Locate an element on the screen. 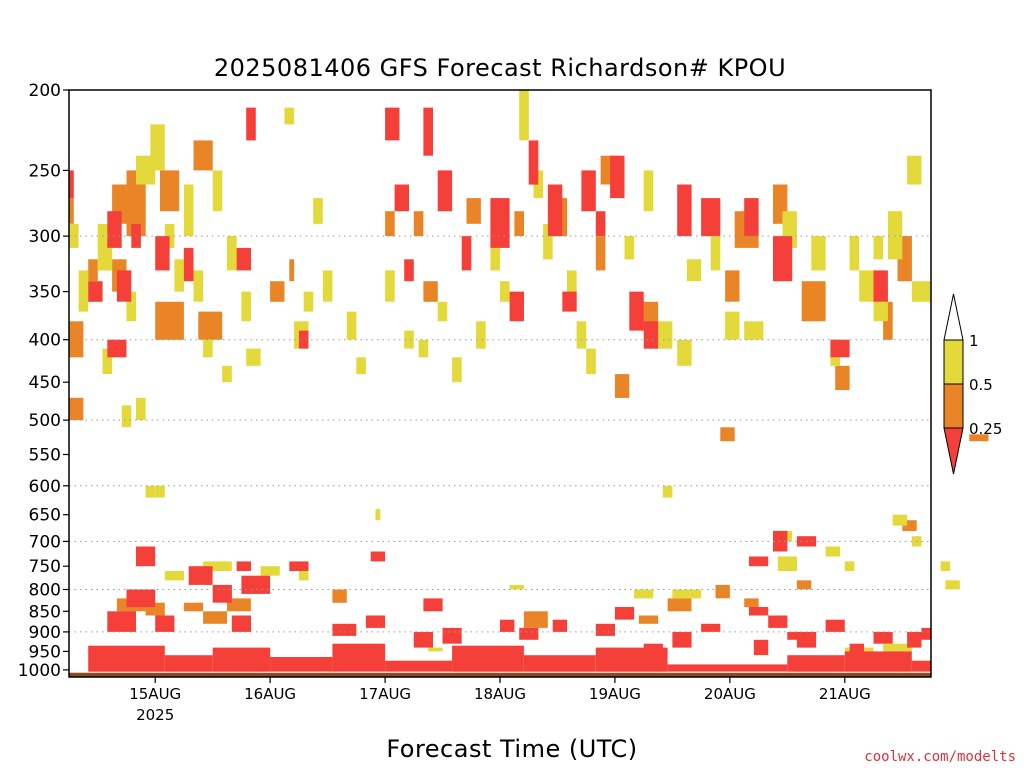  y-tick-label: 850 is located at coordinates (45, 612).